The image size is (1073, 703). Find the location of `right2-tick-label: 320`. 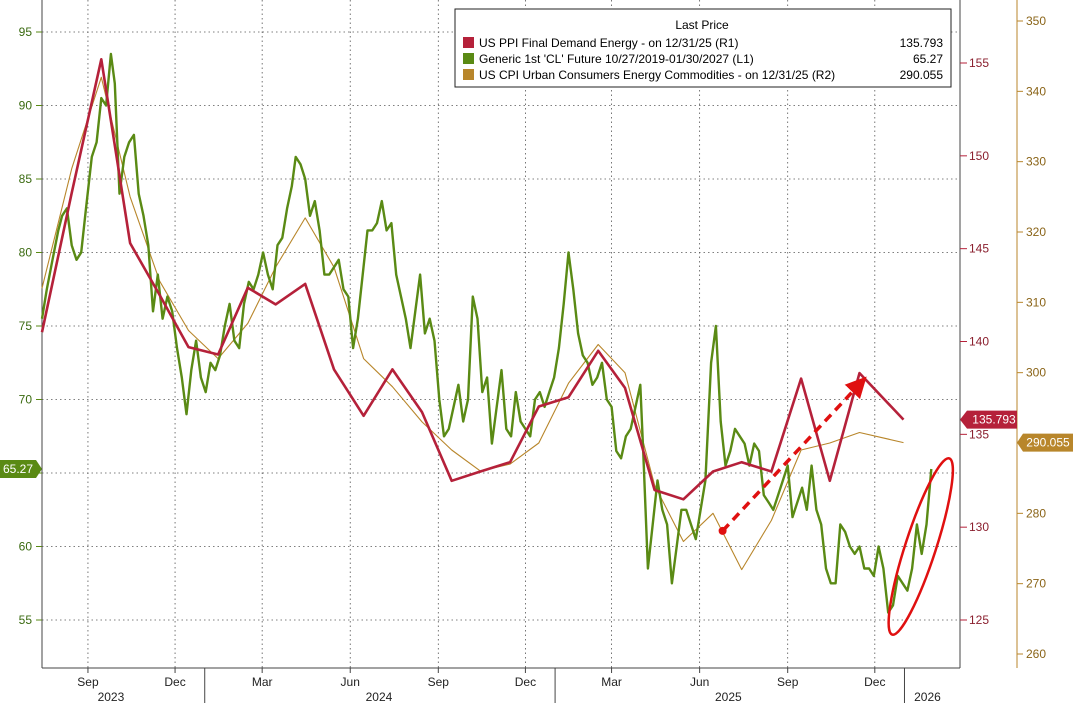

right2-tick-label: 320 is located at coordinates (1036, 232).